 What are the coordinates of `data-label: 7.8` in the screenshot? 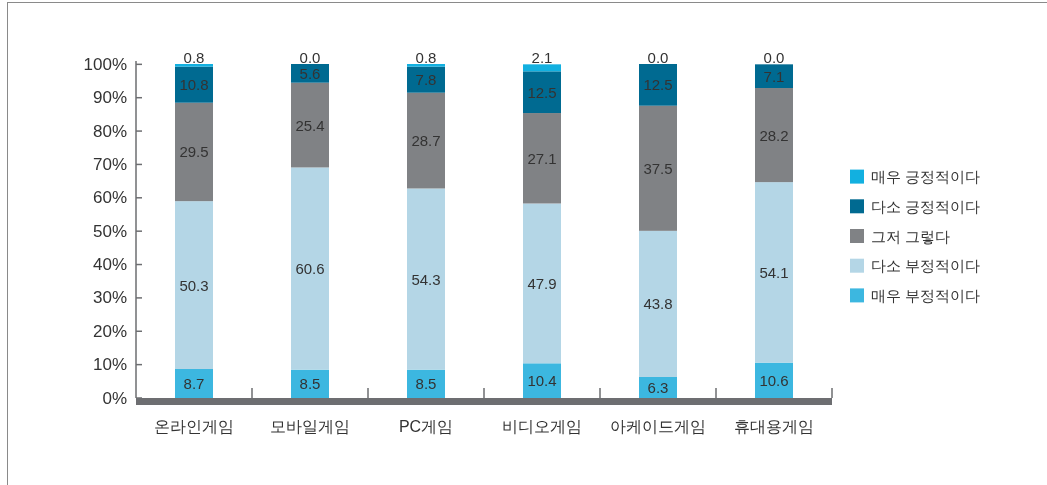 It's located at (426, 80).